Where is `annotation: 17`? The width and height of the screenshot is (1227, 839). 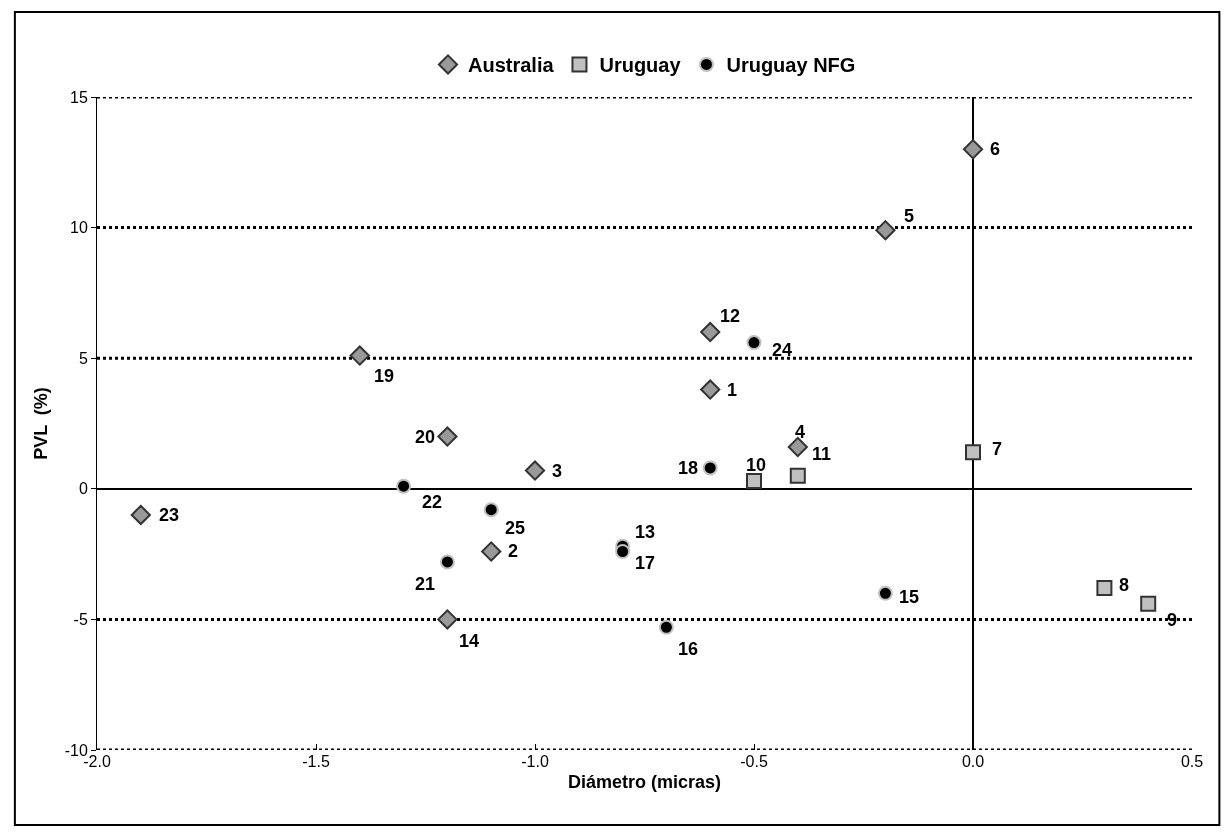
annotation: 17 is located at coordinates (645, 563).